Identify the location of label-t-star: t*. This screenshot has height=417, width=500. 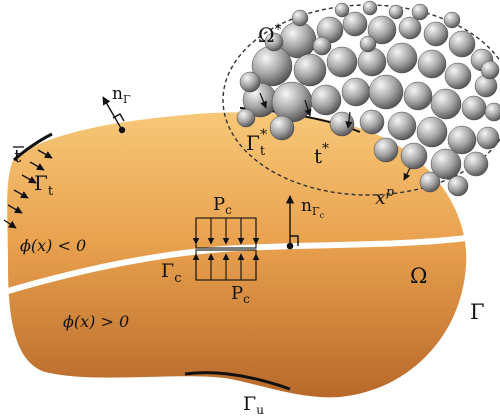
(321, 154).